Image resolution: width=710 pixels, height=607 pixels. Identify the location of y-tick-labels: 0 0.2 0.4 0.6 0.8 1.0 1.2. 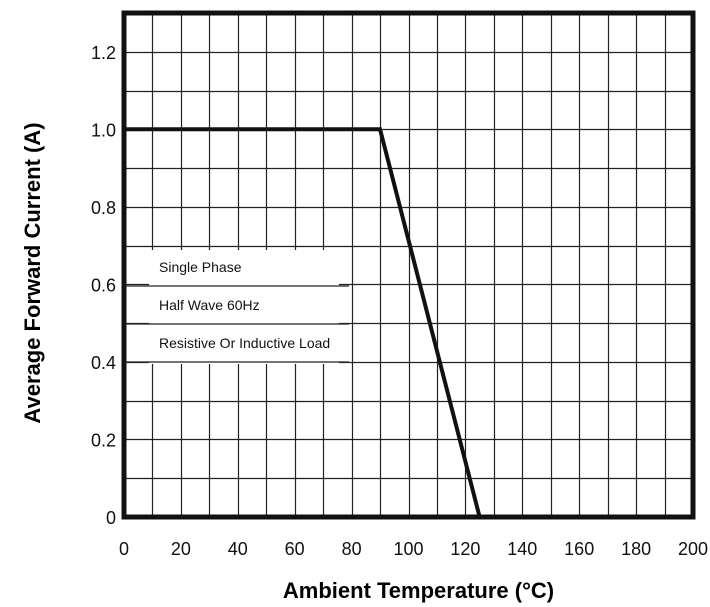
(103, 285).